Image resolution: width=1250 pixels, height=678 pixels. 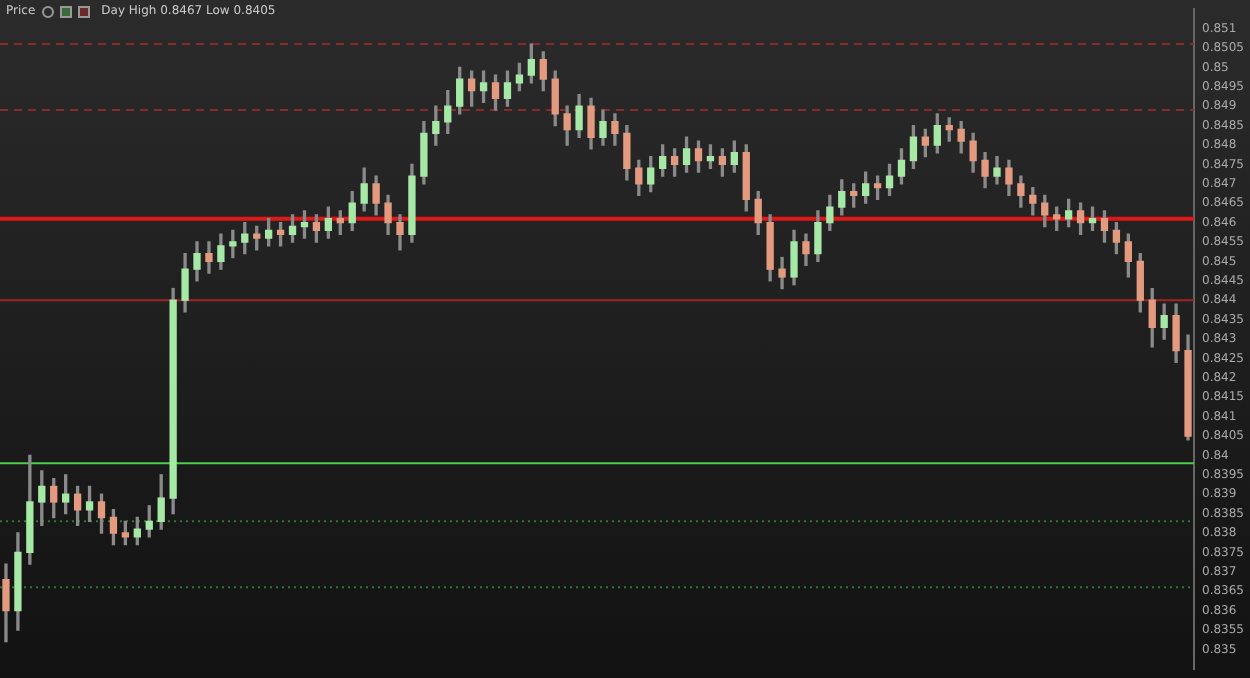 I want to click on candlestick, so click(x=209, y=257).